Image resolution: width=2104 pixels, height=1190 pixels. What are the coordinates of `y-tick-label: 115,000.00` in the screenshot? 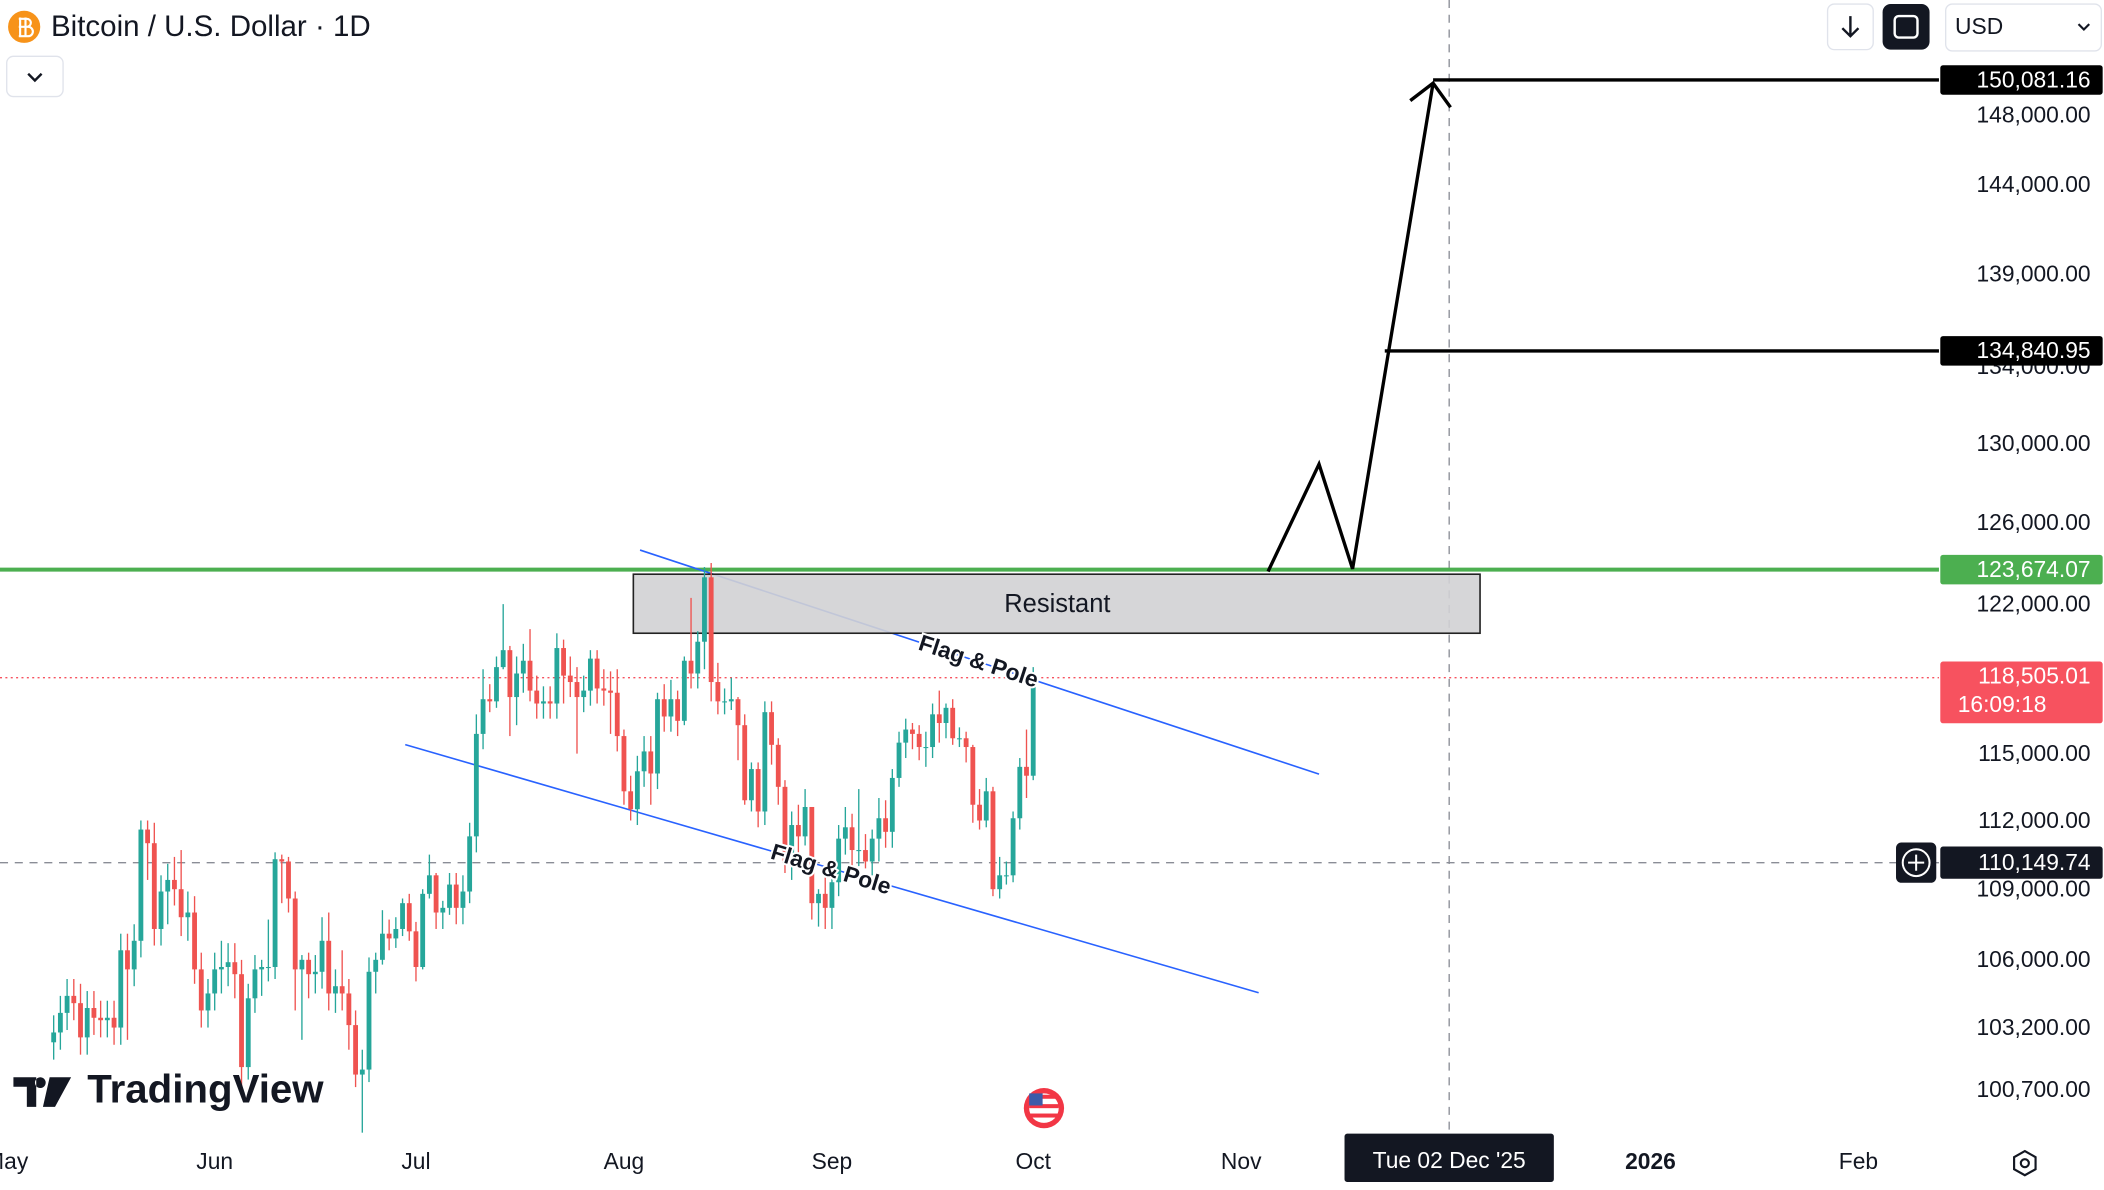 It's located at (2034, 753).